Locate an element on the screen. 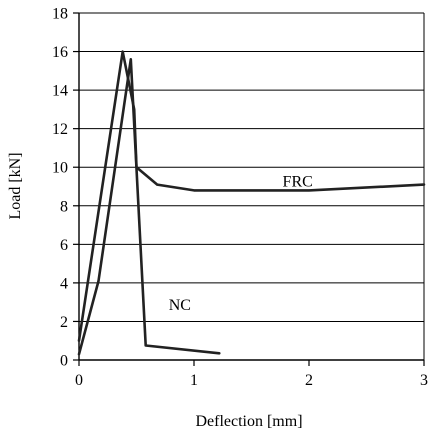 The height and width of the screenshot is (433, 430). annotations: FRC NC is located at coordinates (241, 244).